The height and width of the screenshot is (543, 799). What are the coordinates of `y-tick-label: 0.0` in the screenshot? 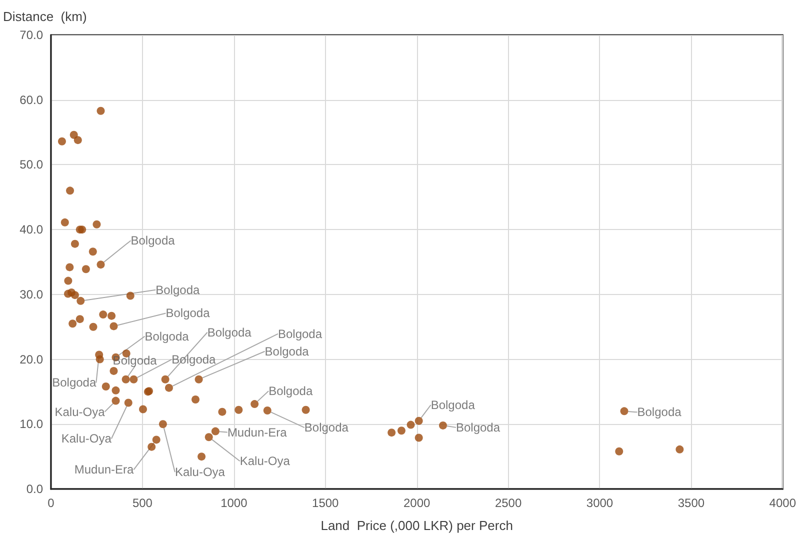 It's located at (35, 489).